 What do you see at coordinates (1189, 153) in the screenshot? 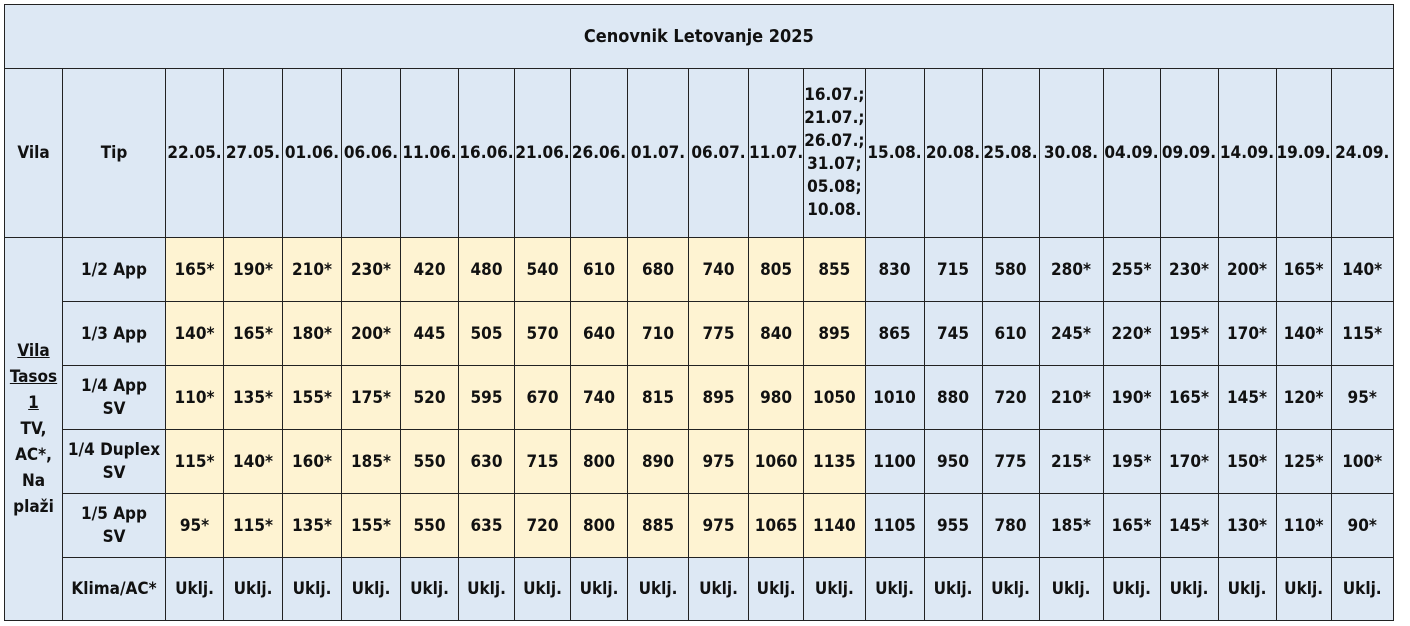
I see `header-date: 09.09.` at bounding box center [1189, 153].